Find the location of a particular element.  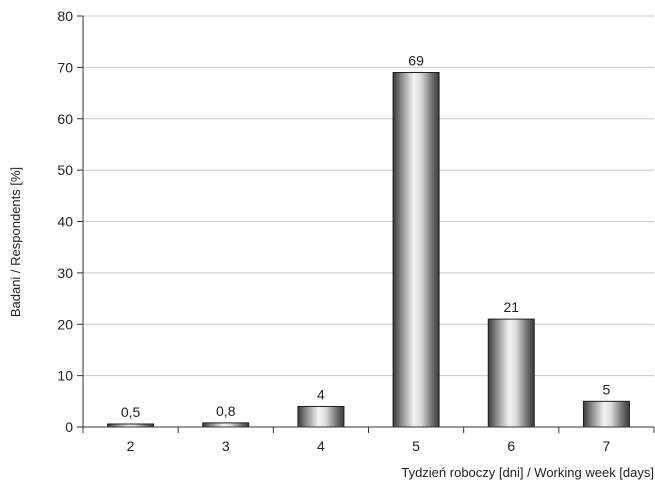

data-label: 4 is located at coordinates (321, 394).